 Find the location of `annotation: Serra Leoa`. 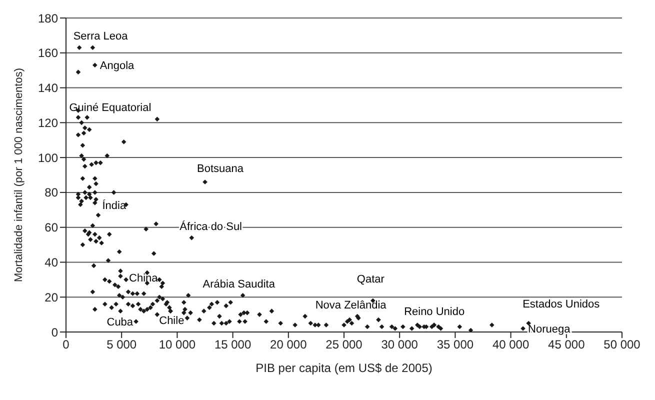

annotation: Serra Leoa is located at coordinates (101, 36).